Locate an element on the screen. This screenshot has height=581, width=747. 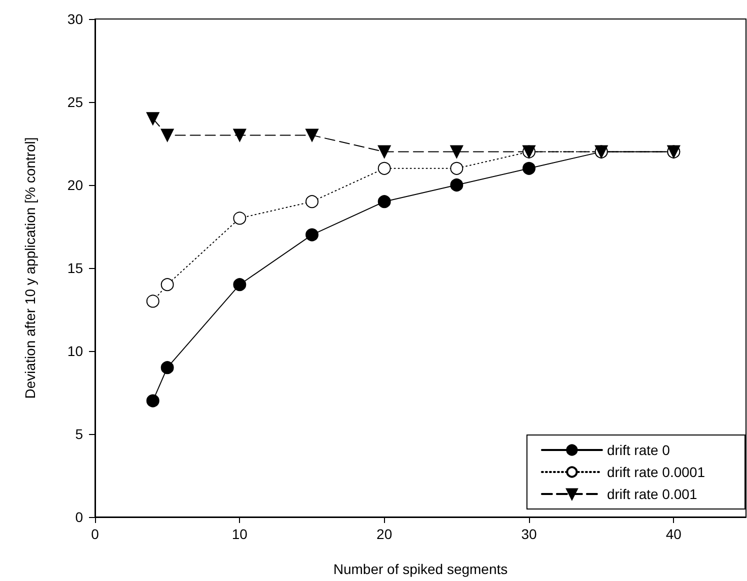
y-tick-label: 10 is located at coordinates (75, 351).